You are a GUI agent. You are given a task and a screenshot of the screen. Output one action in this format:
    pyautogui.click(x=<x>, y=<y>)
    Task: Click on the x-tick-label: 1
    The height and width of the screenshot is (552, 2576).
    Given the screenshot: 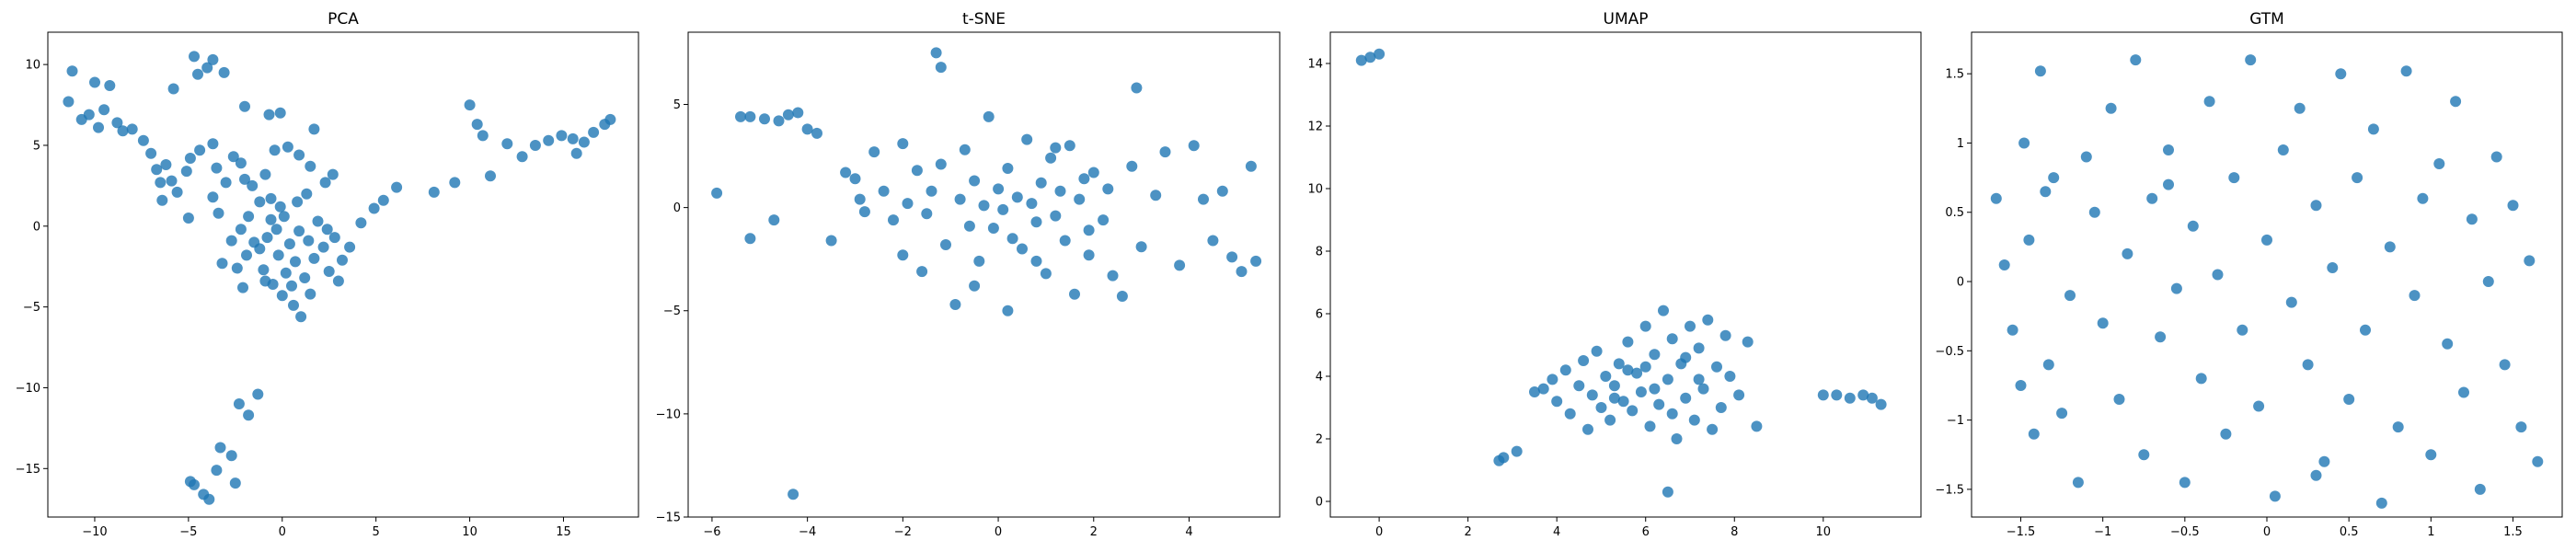 What is the action you would take?
    pyautogui.click(x=2430, y=532)
    